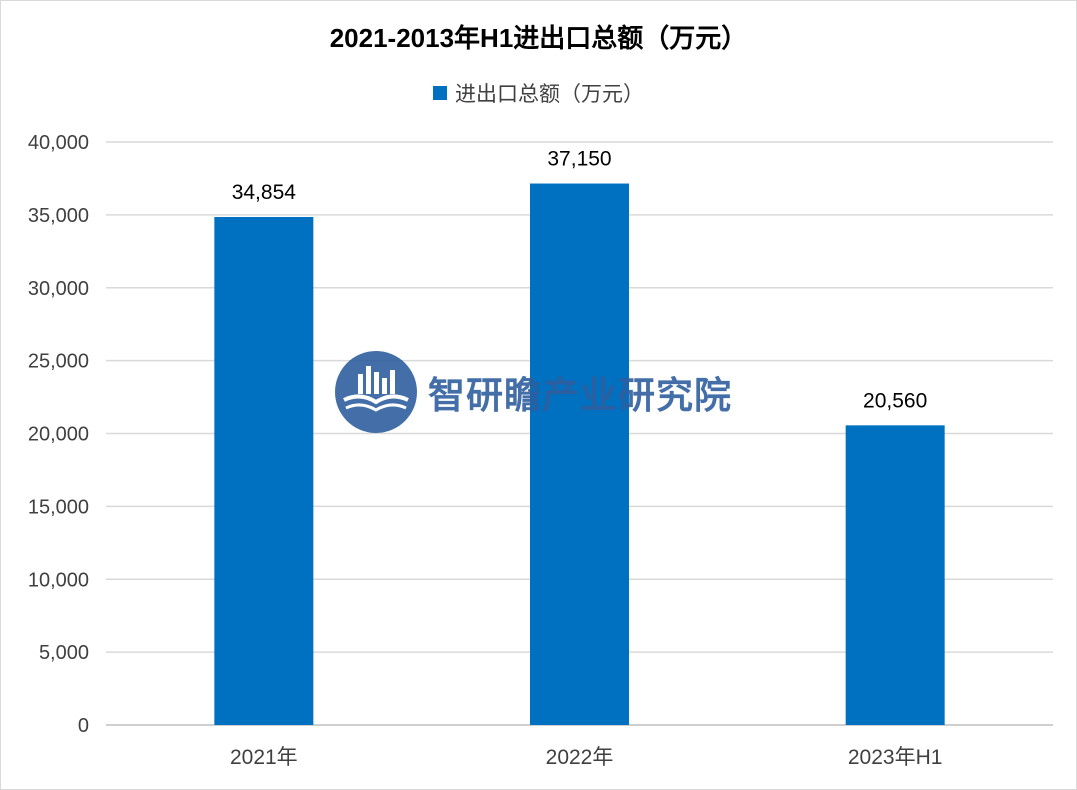 Image resolution: width=1077 pixels, height=790 pixels. I want to click on y-tick-label: 40,000, so click(58, 143).